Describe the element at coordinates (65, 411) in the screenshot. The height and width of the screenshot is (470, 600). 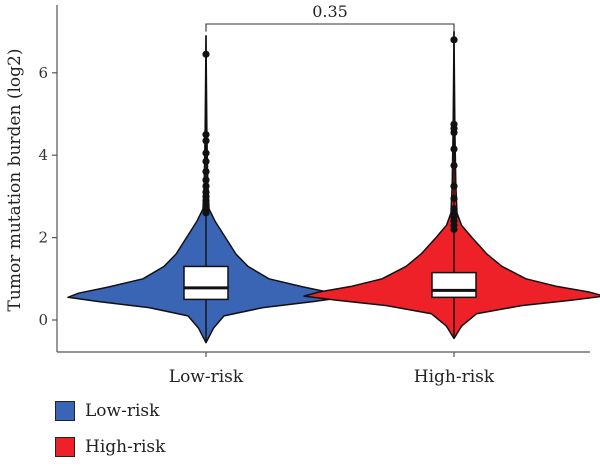
I see `legend-swatch-low-risk` at that location.